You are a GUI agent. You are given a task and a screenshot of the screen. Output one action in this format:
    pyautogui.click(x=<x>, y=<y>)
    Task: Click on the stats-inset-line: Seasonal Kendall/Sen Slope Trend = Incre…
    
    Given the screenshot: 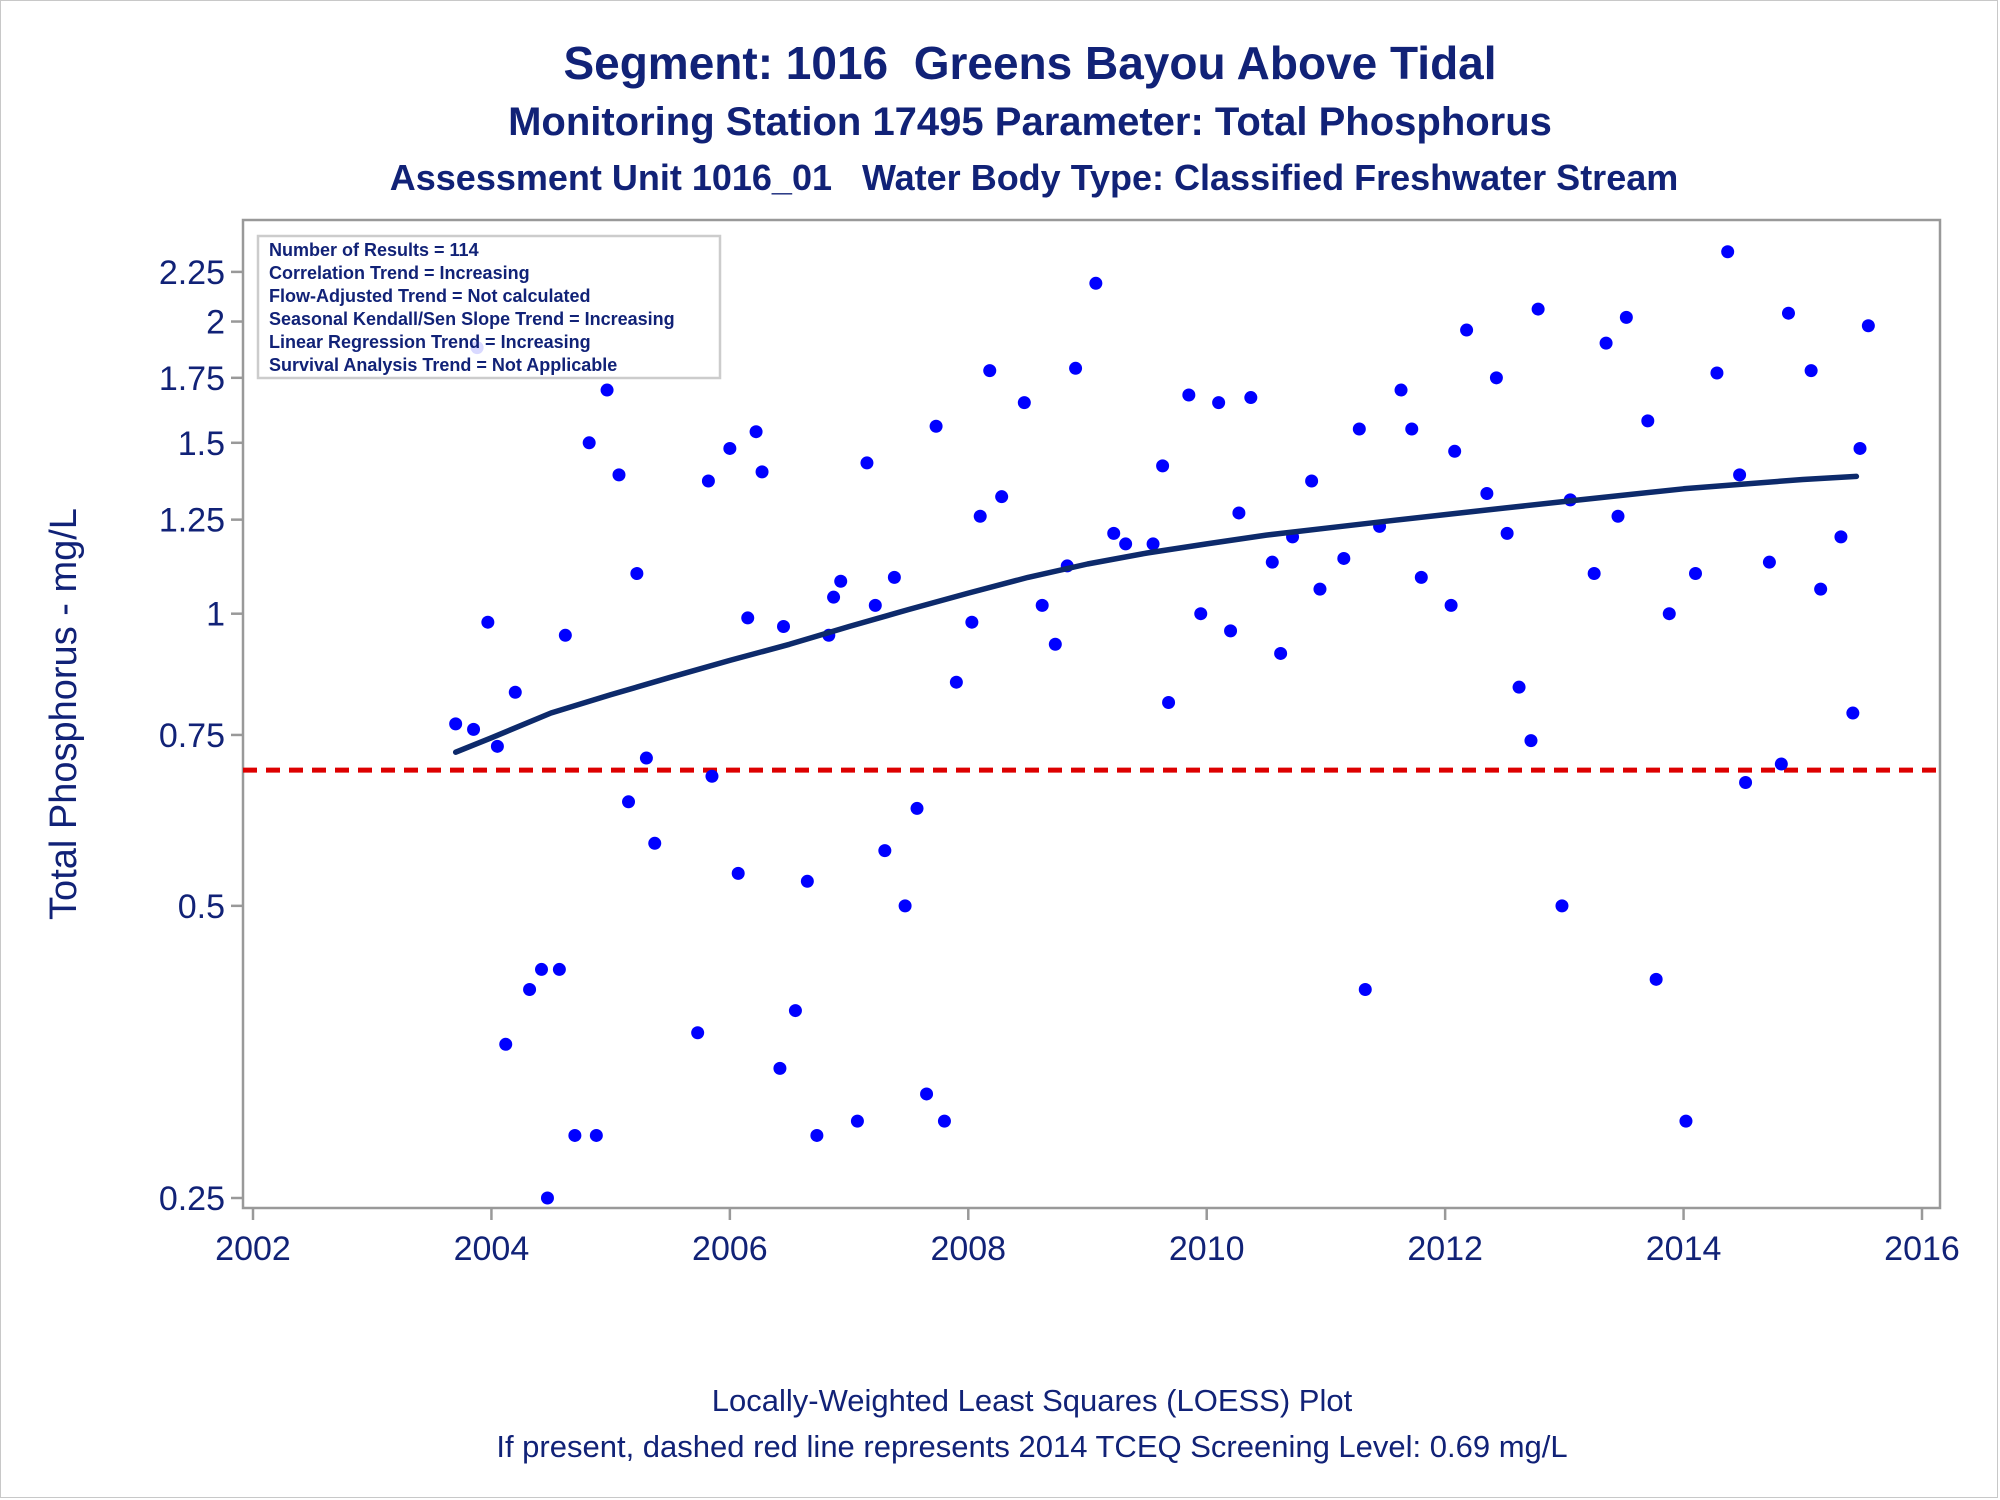 What is the action you would take?
    pyautogui.click(x=472, y=319)
    